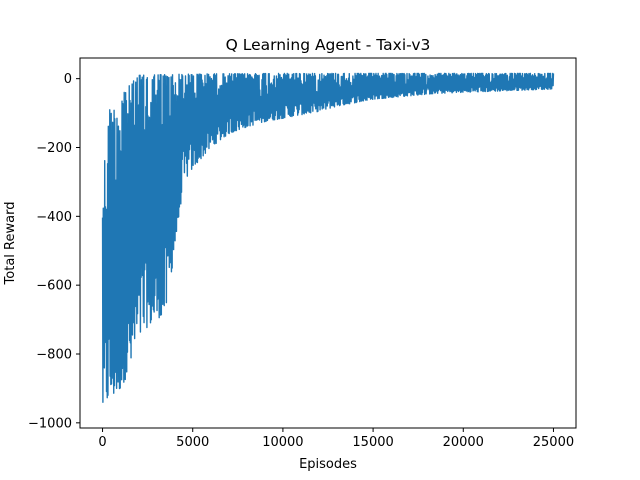 The image size is (640, 480). I want to click on y-tick-label: 0, so click(68, 79).